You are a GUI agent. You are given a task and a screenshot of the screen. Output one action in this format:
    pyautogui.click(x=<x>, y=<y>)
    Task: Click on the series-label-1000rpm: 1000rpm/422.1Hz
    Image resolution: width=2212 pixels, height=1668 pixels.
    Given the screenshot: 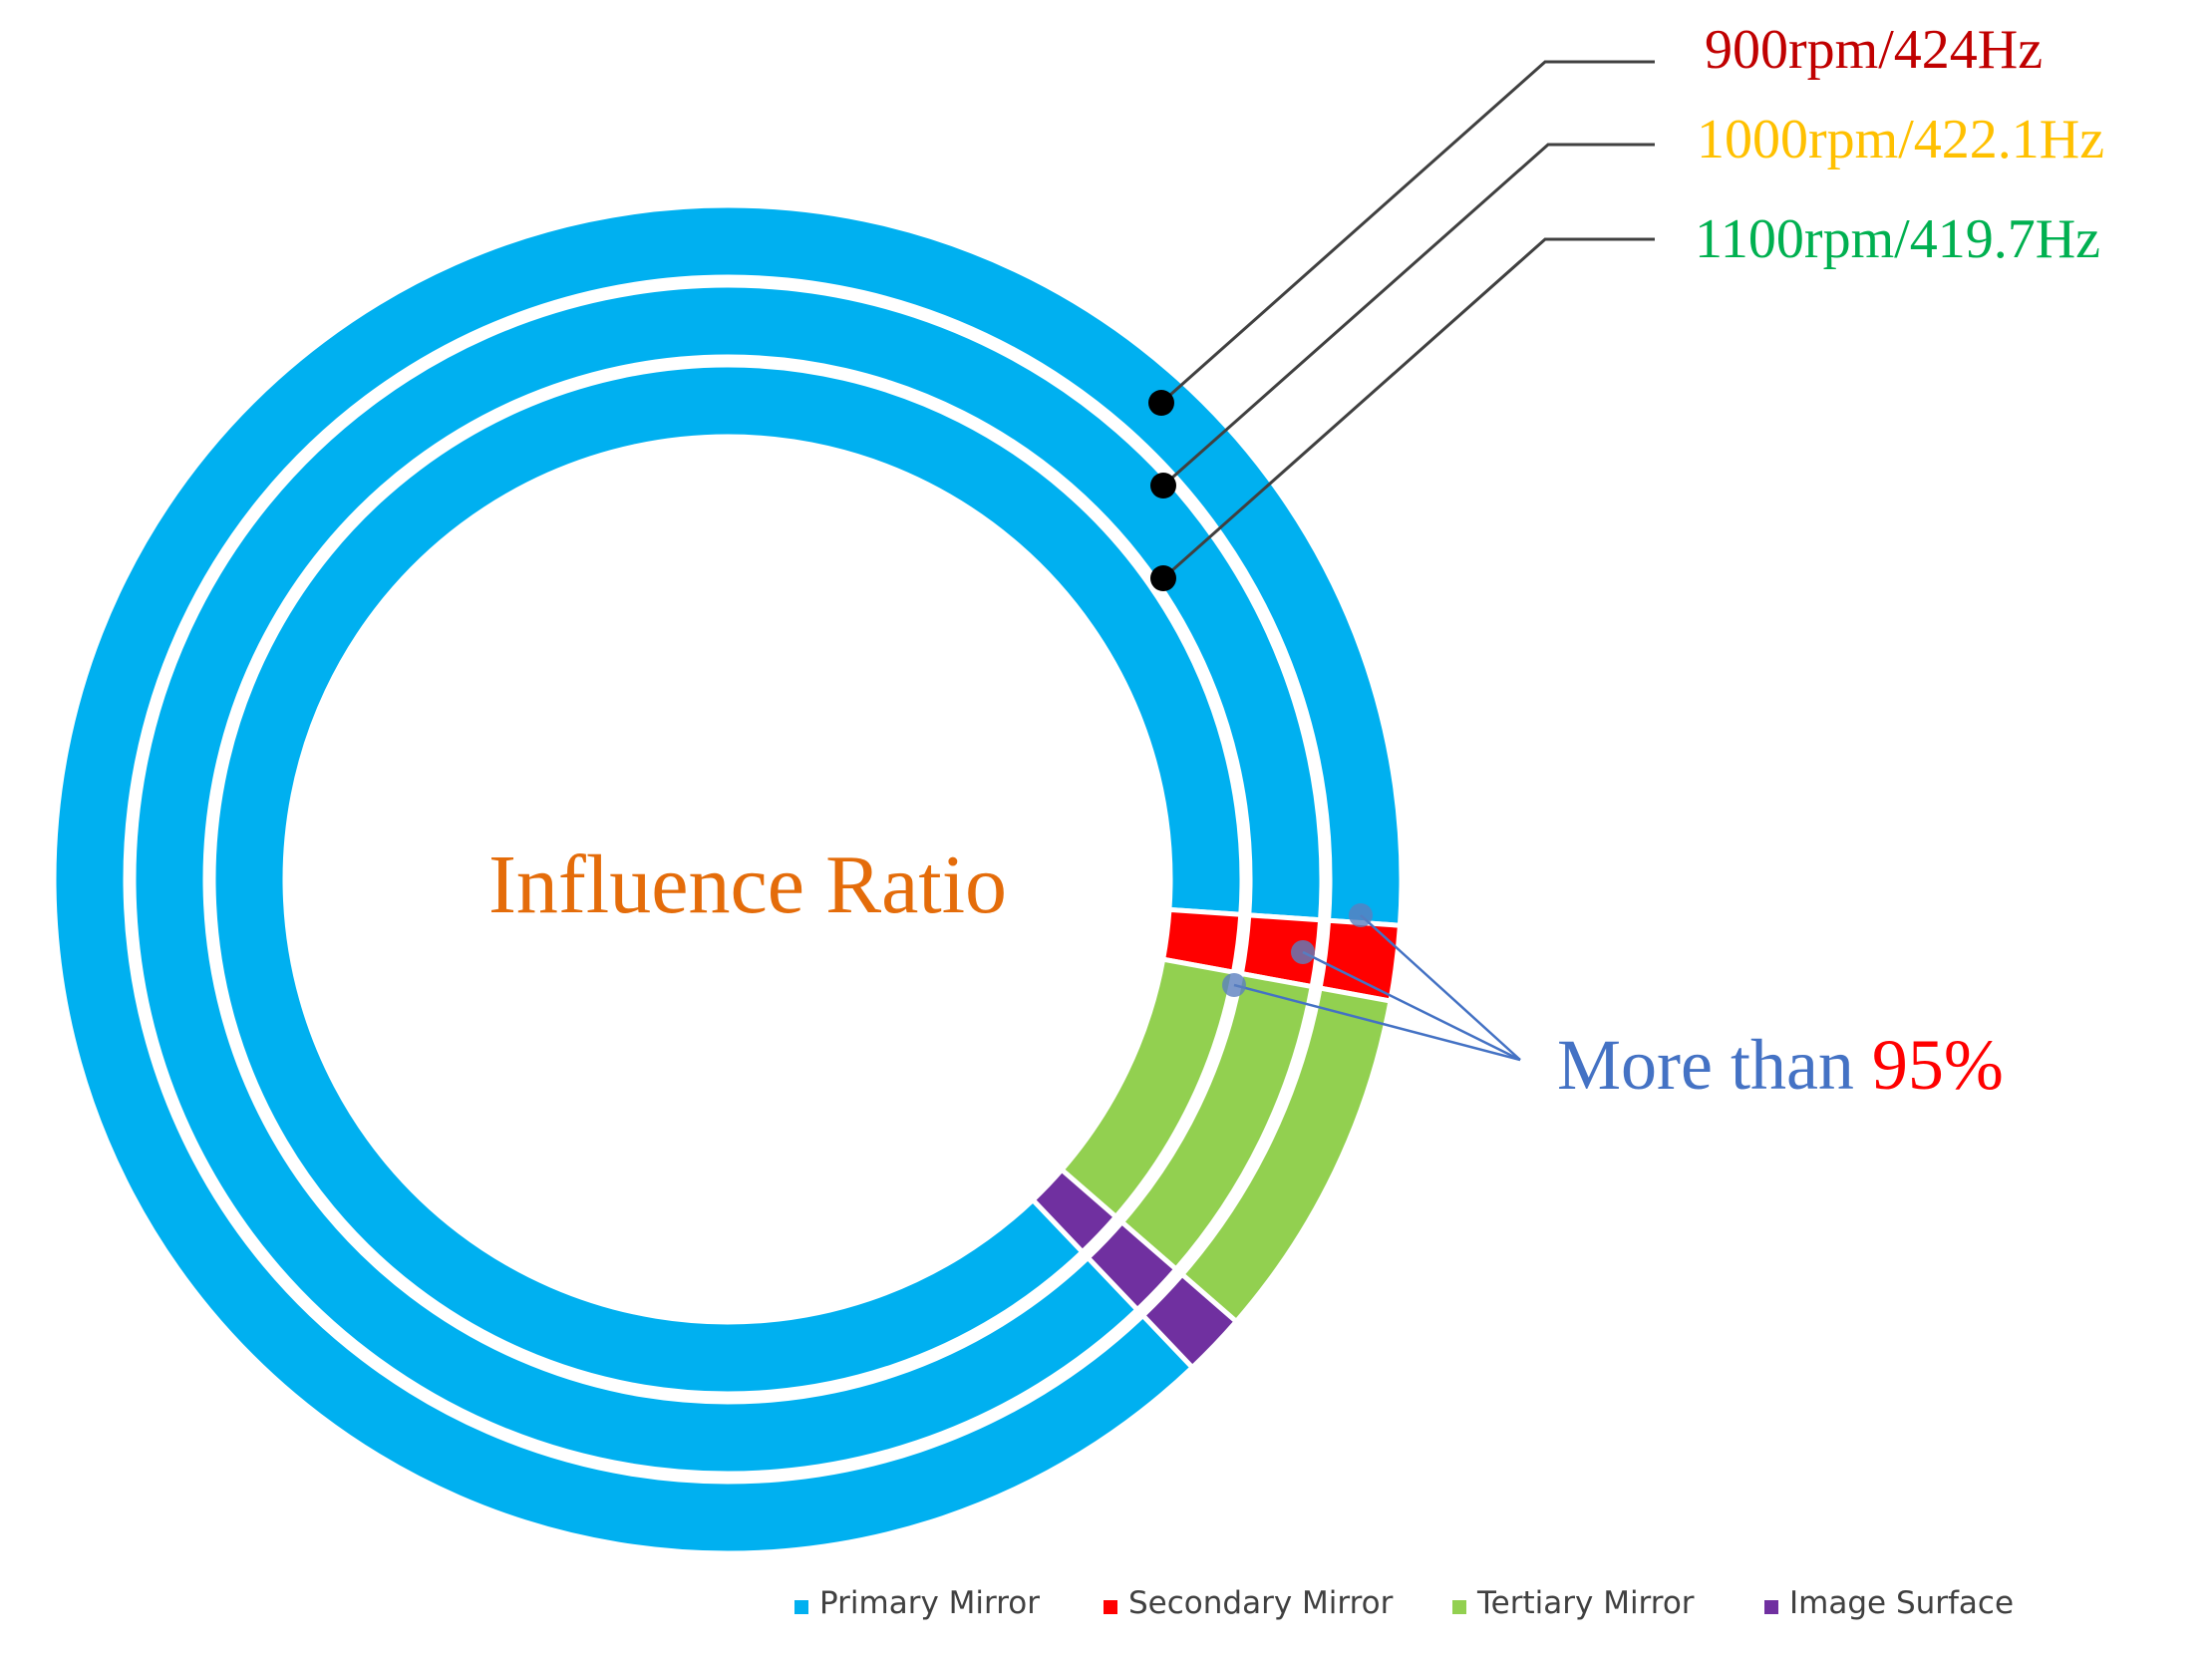 What is the action you would take?
    pyautogui.click(x=1900, y=139)
    